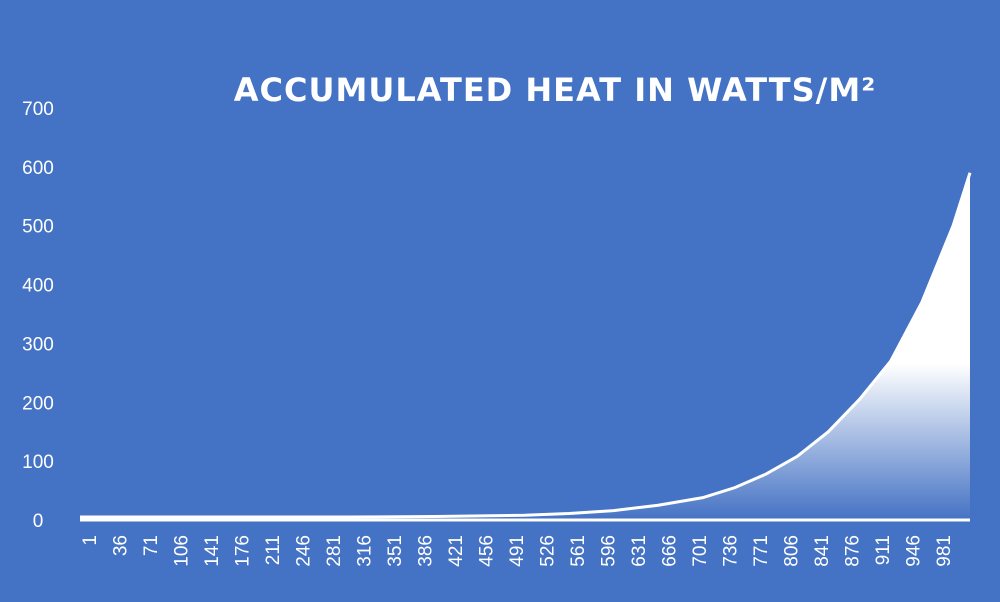 The width and height of the screenshot is (1000, 602). I want to click on x-tick-label: 981, so click(944, 551).